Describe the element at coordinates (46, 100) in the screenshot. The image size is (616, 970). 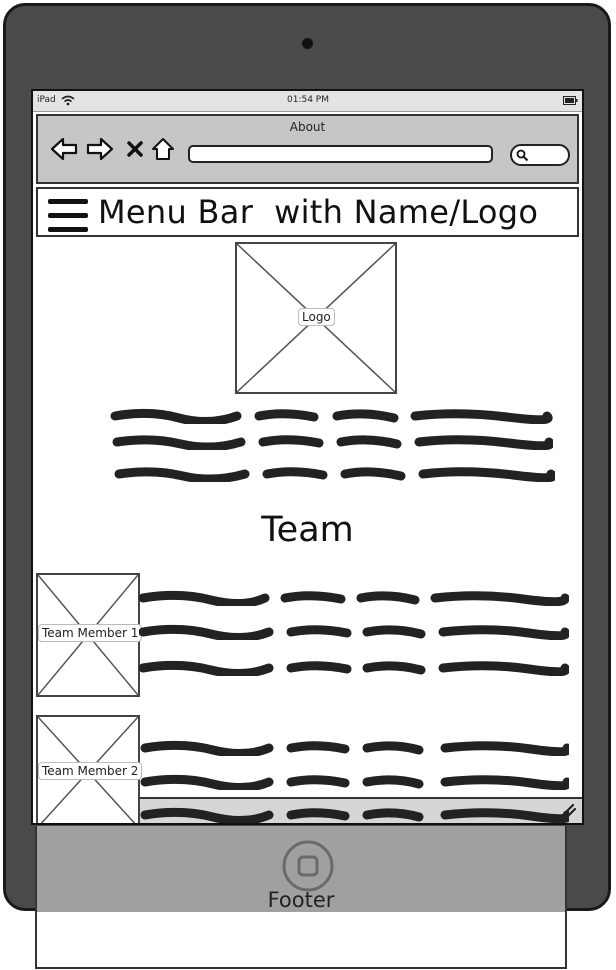
I see `device-label: iPad` at that location.